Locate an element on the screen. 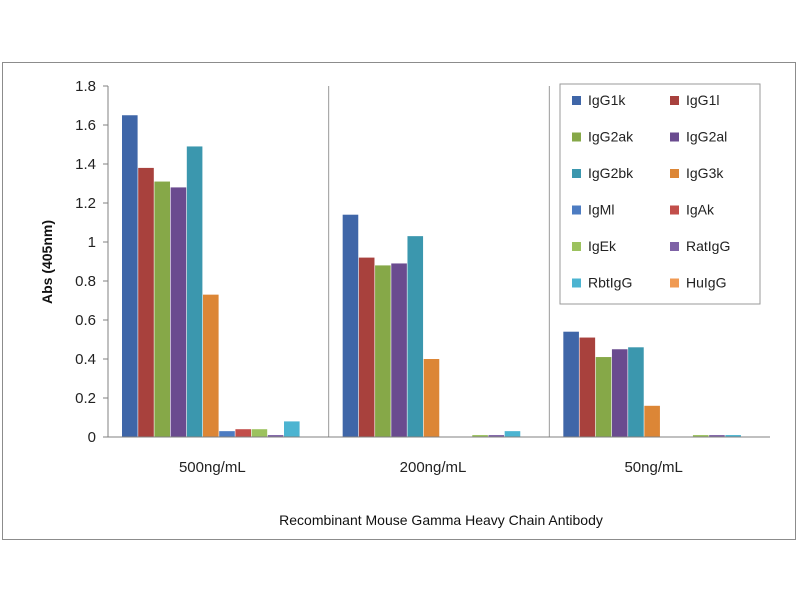  legend-swatch-IgG2al is located at coordinates (674, 137).